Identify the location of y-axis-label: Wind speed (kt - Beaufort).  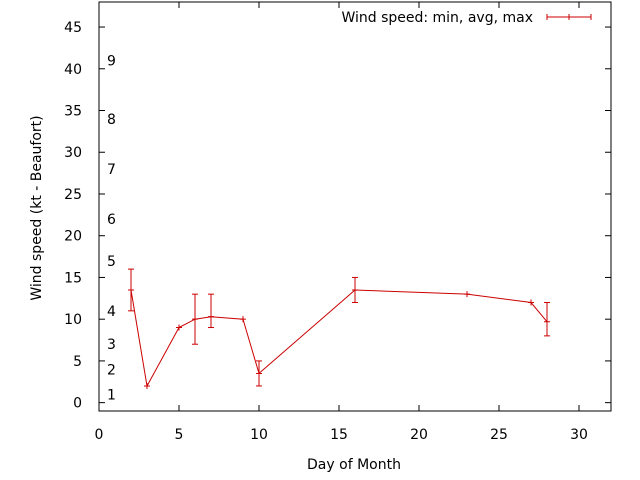
(37, 207).